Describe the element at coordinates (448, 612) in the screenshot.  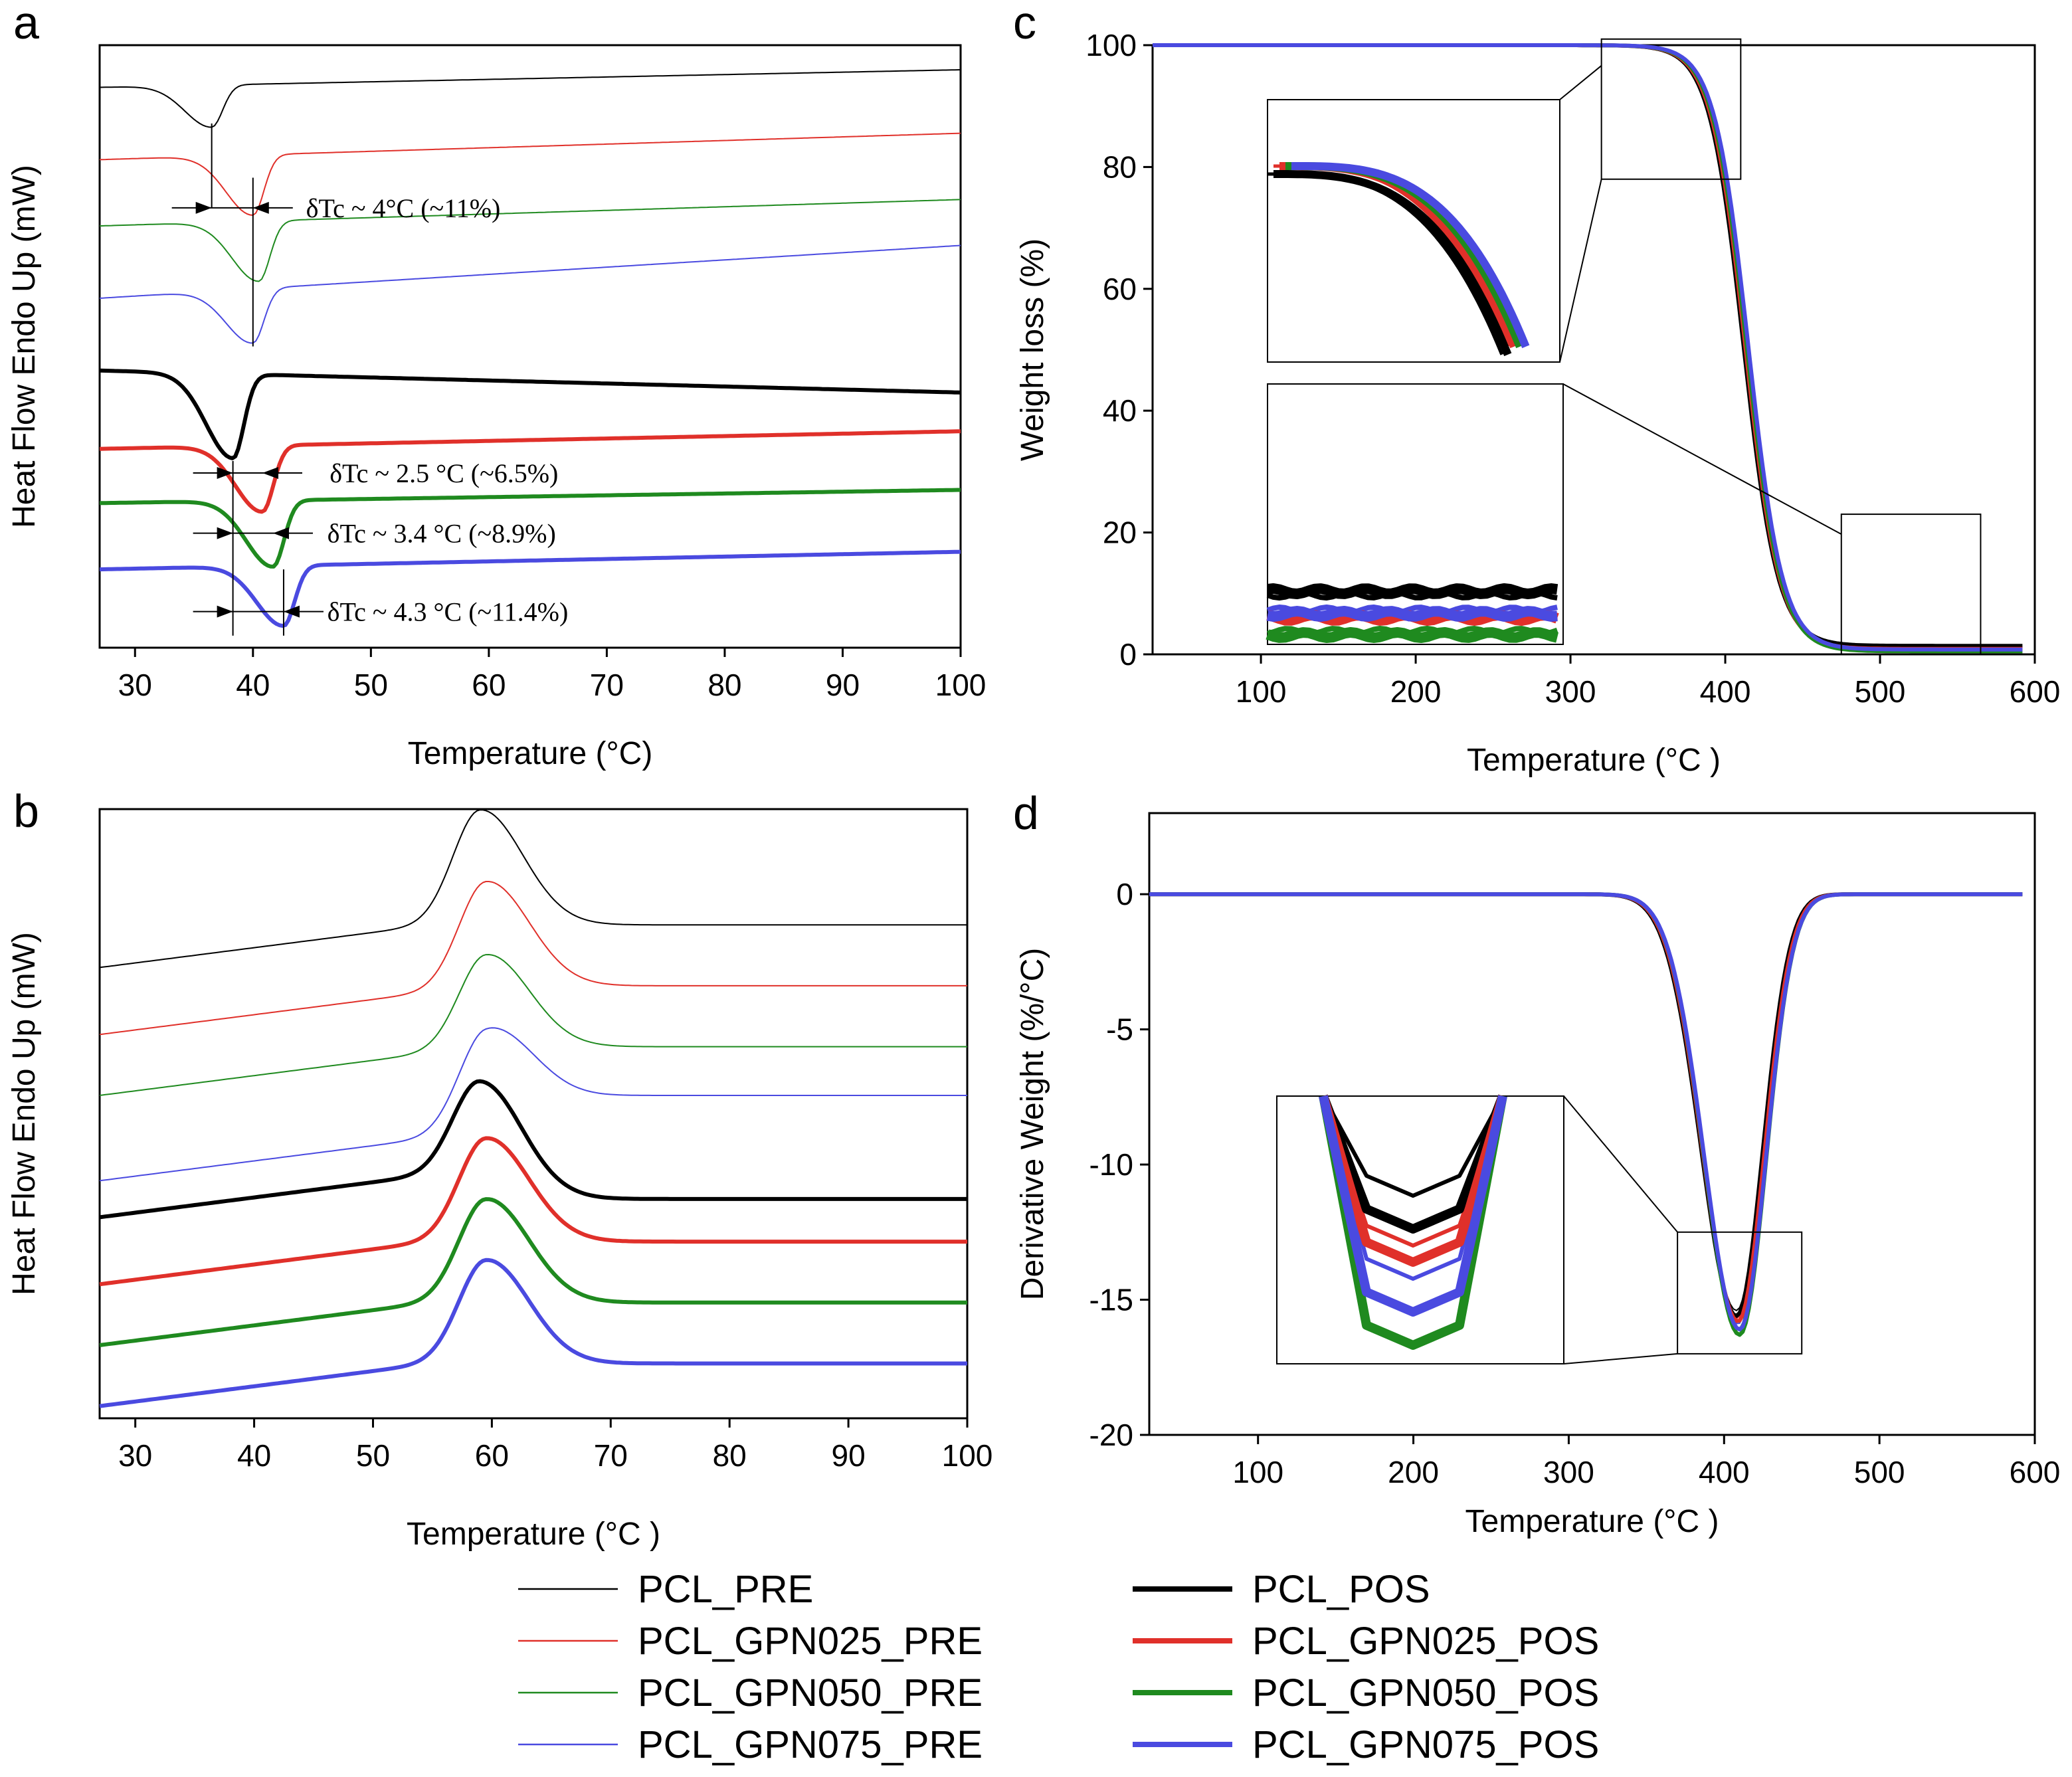
I see `delta-tc-annotation: δTc ~ 4.3 °C (~11.4%)` at that location.